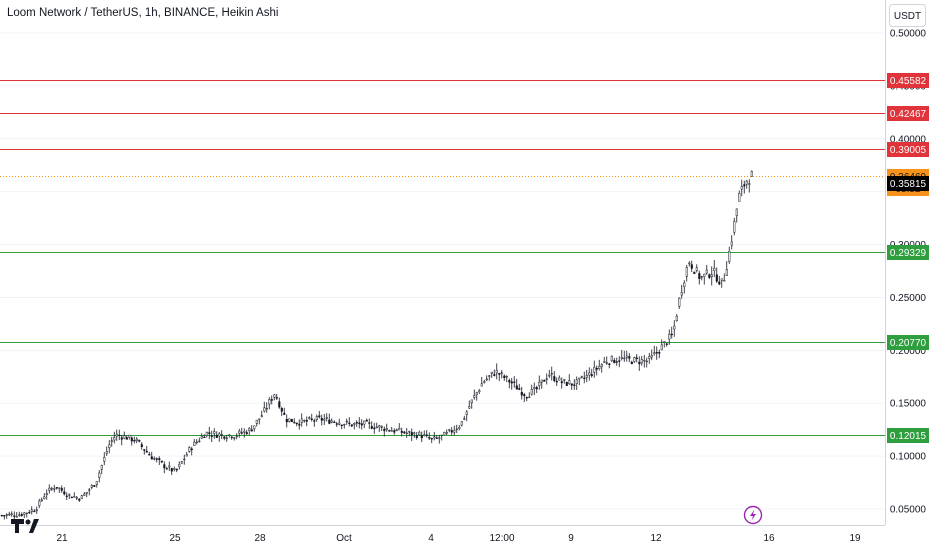 The height and width of the screenshot is (550, 932). What do you see at coordinates (458, 538) in the screenshot?
I see `time-axis-labels: 21 25 28 Oct 4 12:00 9 12 16 19` at bounding box center [458, 538].